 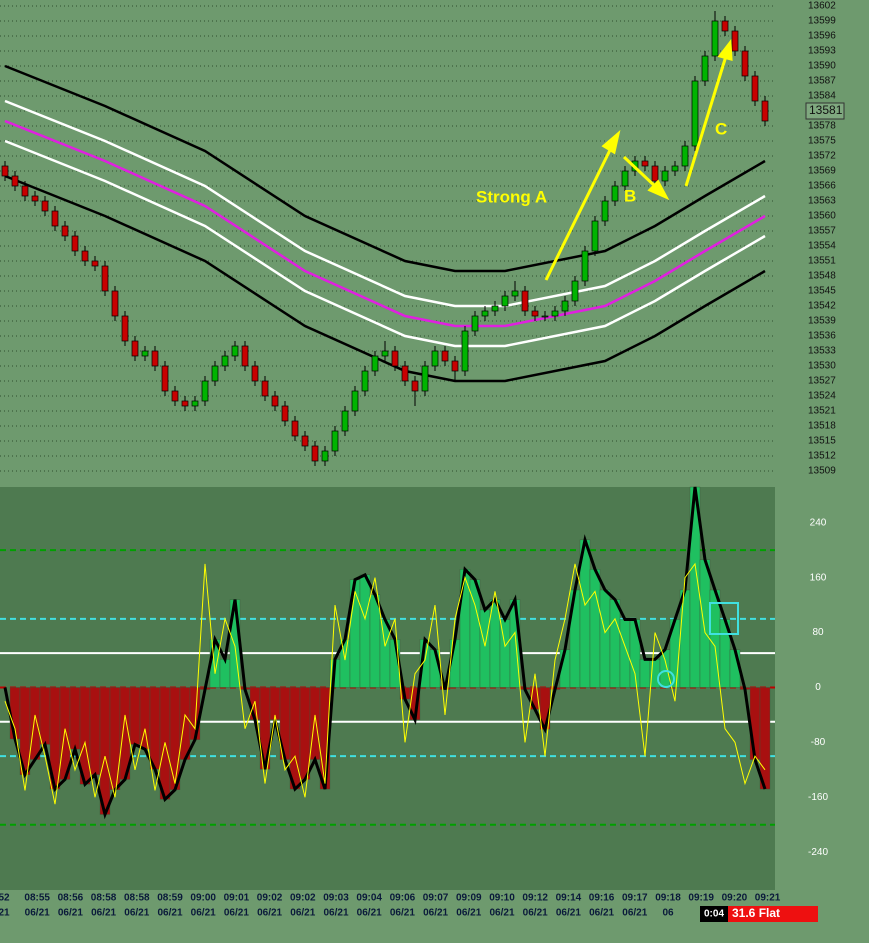 I want to click on y-tick-label: -160, so click(x=818, y=797).